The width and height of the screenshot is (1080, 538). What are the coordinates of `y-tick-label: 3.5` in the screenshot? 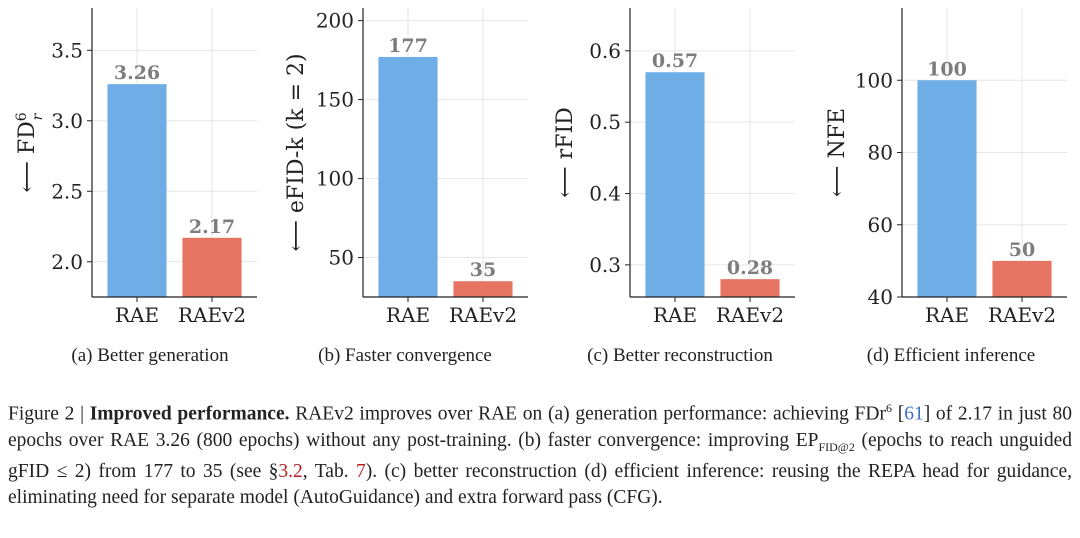 It's located at (67, 50).